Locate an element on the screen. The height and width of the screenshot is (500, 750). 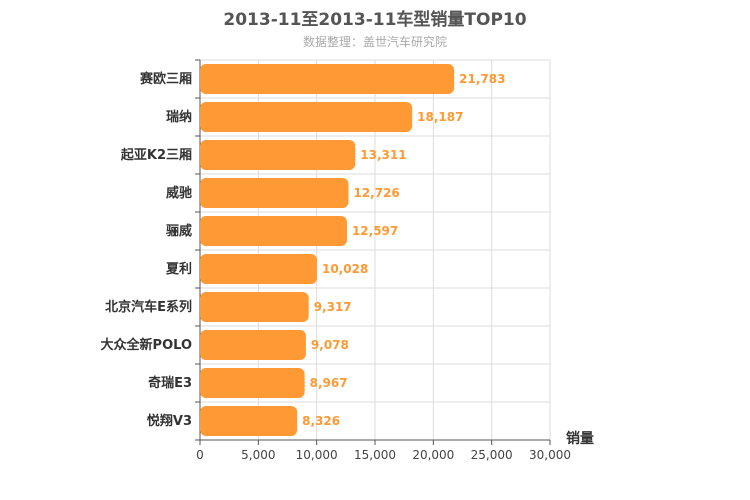
category-label: 起亚K2三厢 is located at coordinates (156, 155).